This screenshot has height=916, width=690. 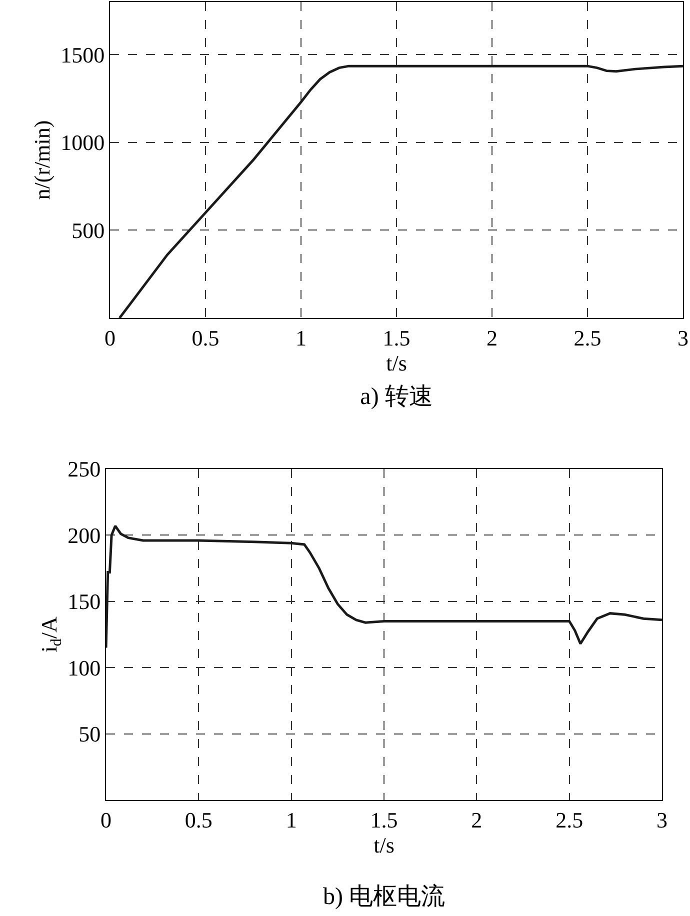 I want to click on y-tick-label: 150, so click(x=84, y=601).